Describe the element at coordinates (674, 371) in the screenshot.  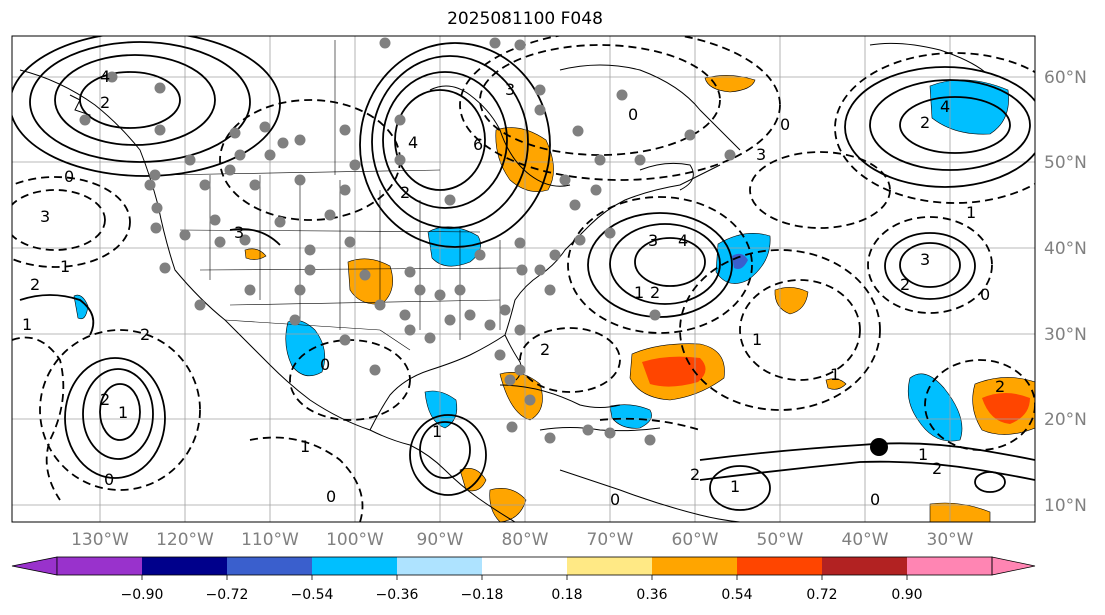
I see `red-shade-atlantic` at that location.